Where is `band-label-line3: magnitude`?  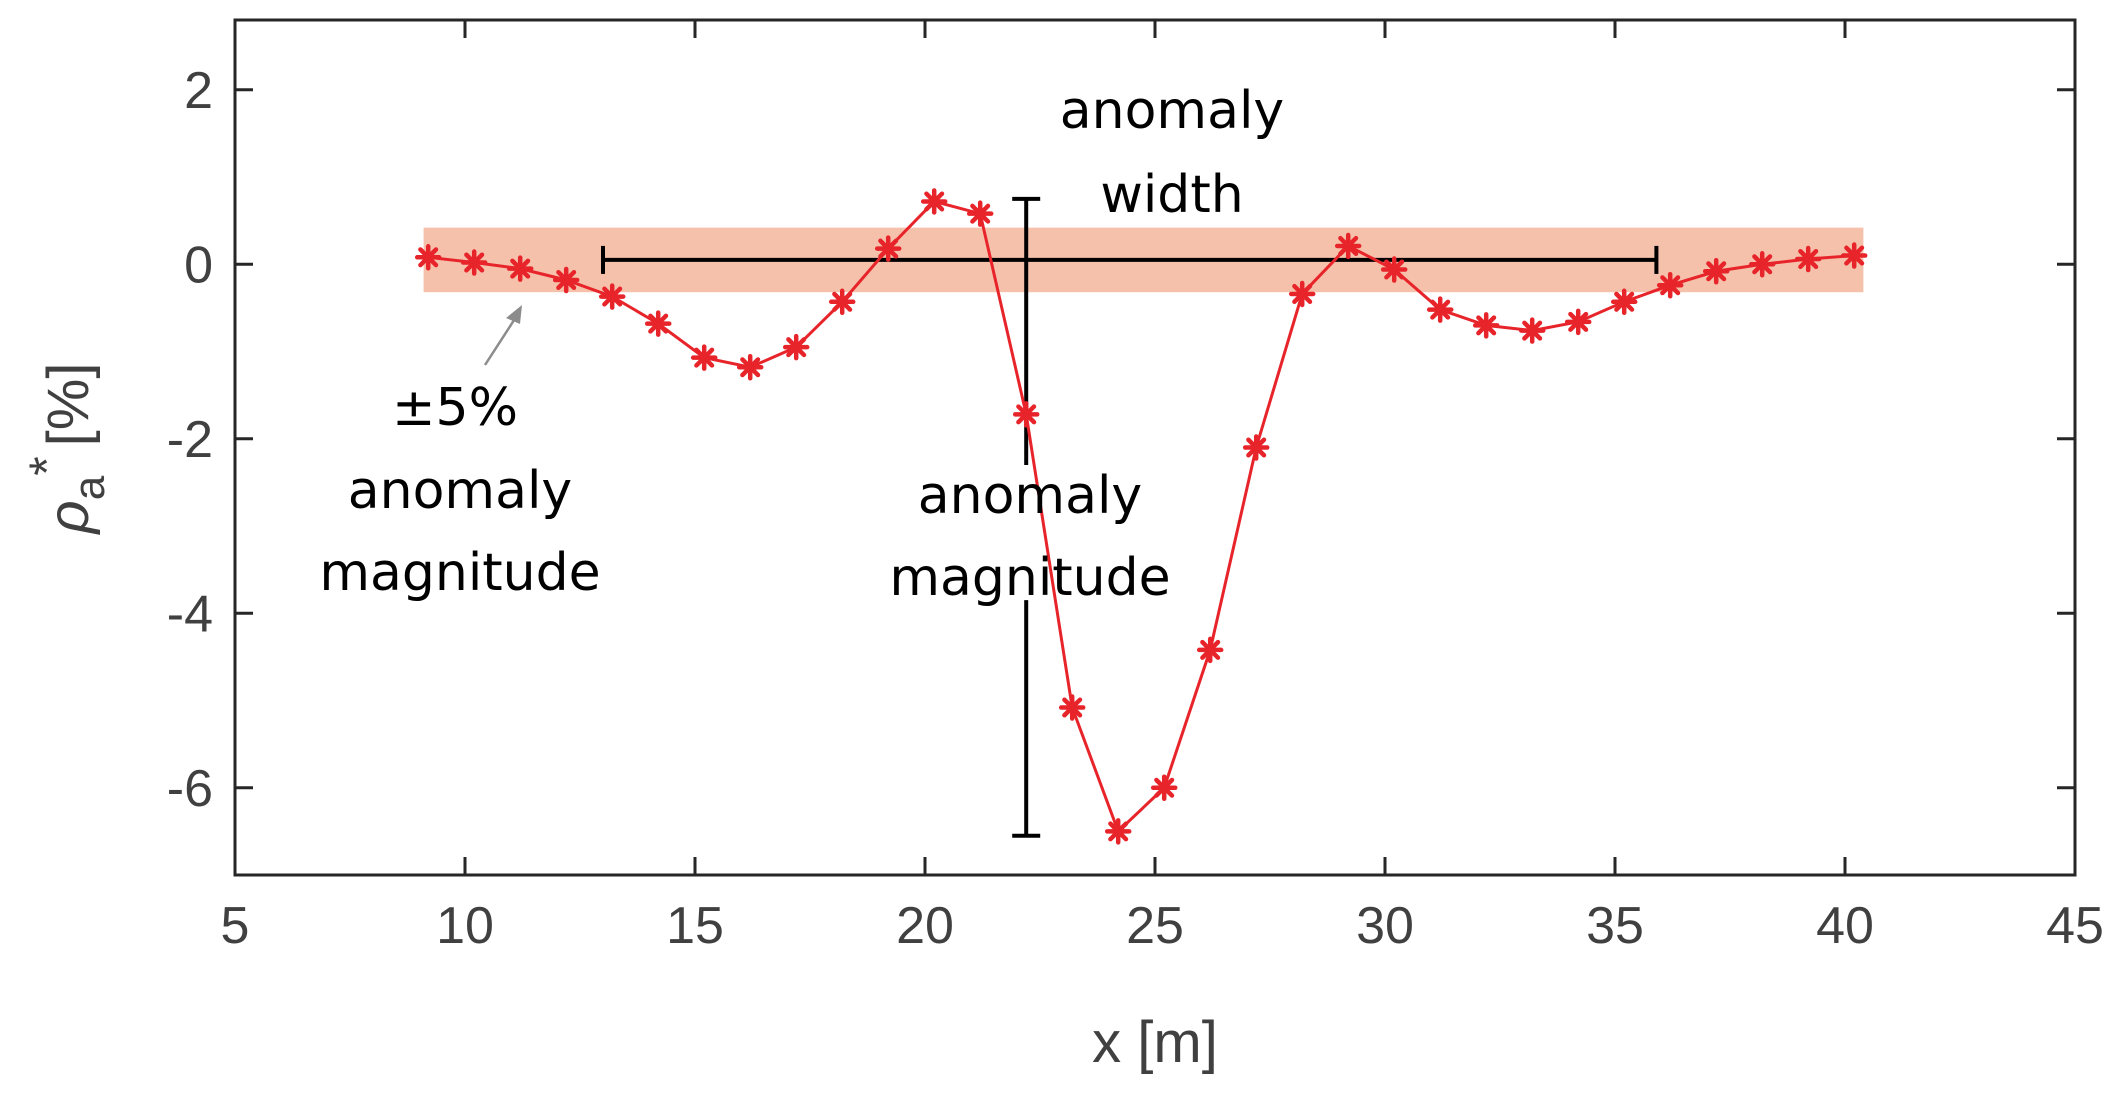 band-label-line3: magnitude is located at coordinates (459, 573).